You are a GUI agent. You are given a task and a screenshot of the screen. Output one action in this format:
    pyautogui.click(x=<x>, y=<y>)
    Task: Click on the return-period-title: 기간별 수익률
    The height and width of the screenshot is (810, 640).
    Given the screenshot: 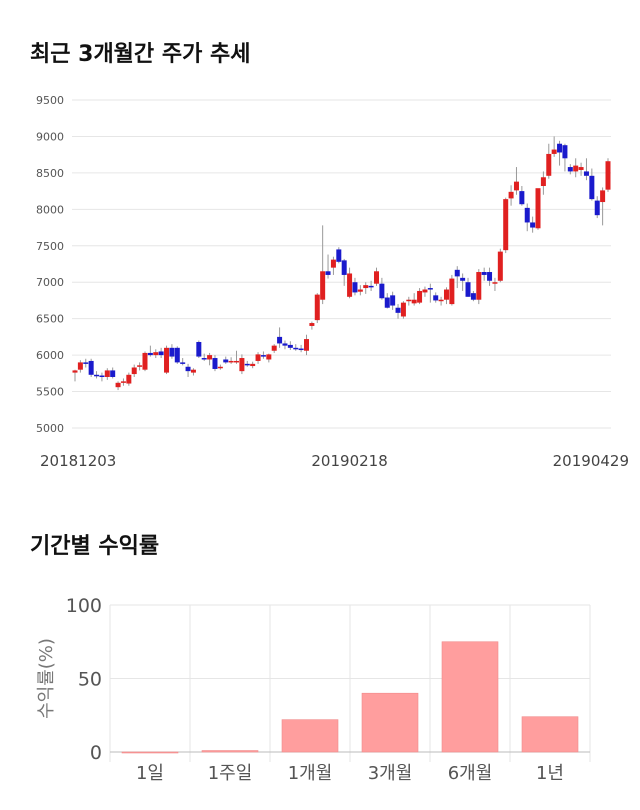 What is the action you would take?
    pyautogui.click(x=95, y=546)
    